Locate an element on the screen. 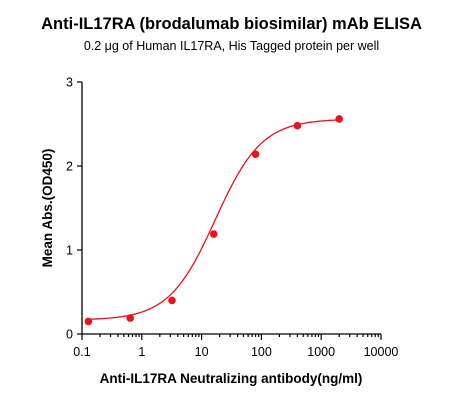 The height and width of the screenshot is (400, 463). y-axis: 0 1 2 3 is located at coordinates (74, 209).